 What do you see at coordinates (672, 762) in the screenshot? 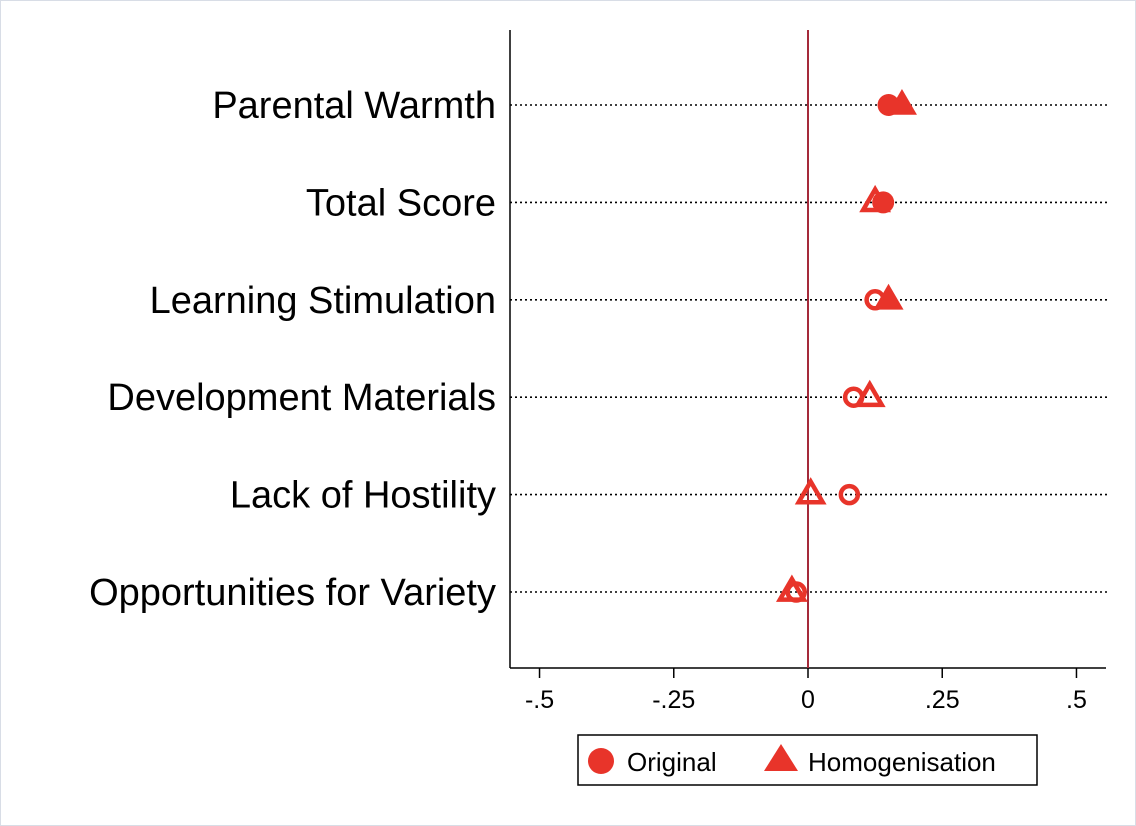
I see `legend-original-label: Original` at bounding box center [672, 762].